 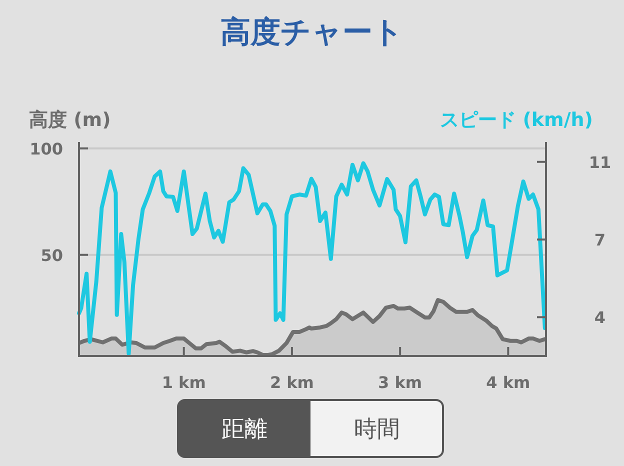 I want to click on chart-title: 高度チャート, so click(x=312, y=32).